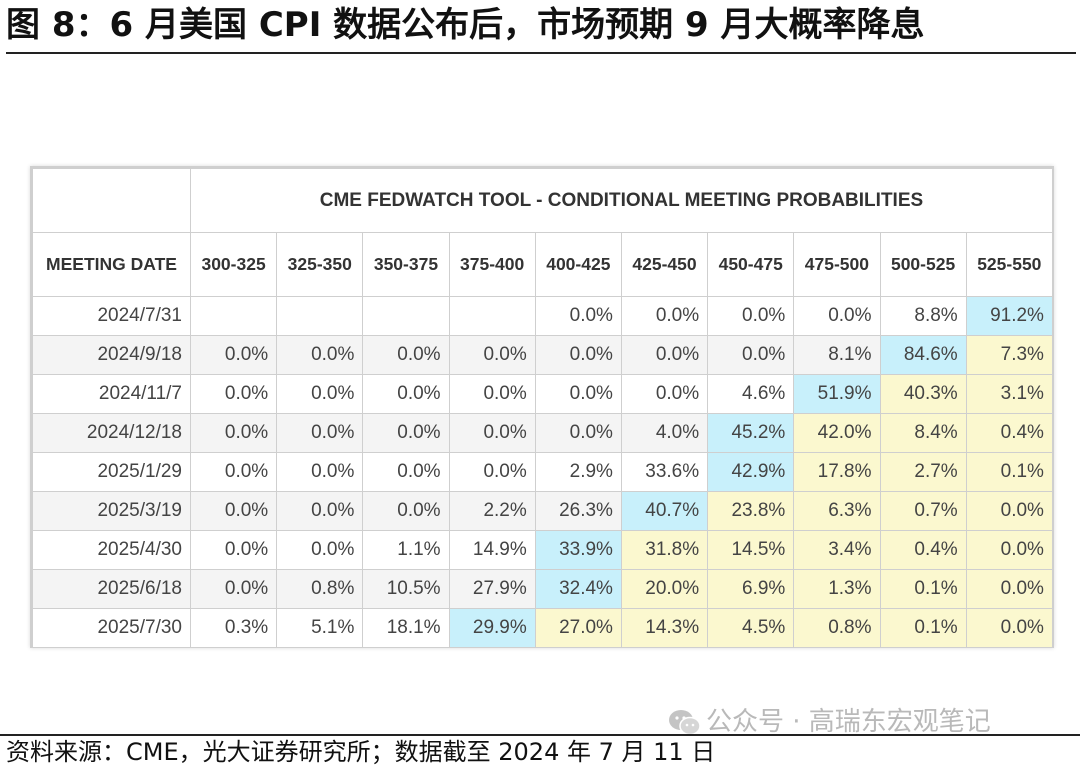 Image resolution: width=1080 pixels, height=768 pixels. What do you see at coordinates (923, 264) in the screenshot?
I see `column-header-500-525: 500-525` at bounding box center [923, 264].